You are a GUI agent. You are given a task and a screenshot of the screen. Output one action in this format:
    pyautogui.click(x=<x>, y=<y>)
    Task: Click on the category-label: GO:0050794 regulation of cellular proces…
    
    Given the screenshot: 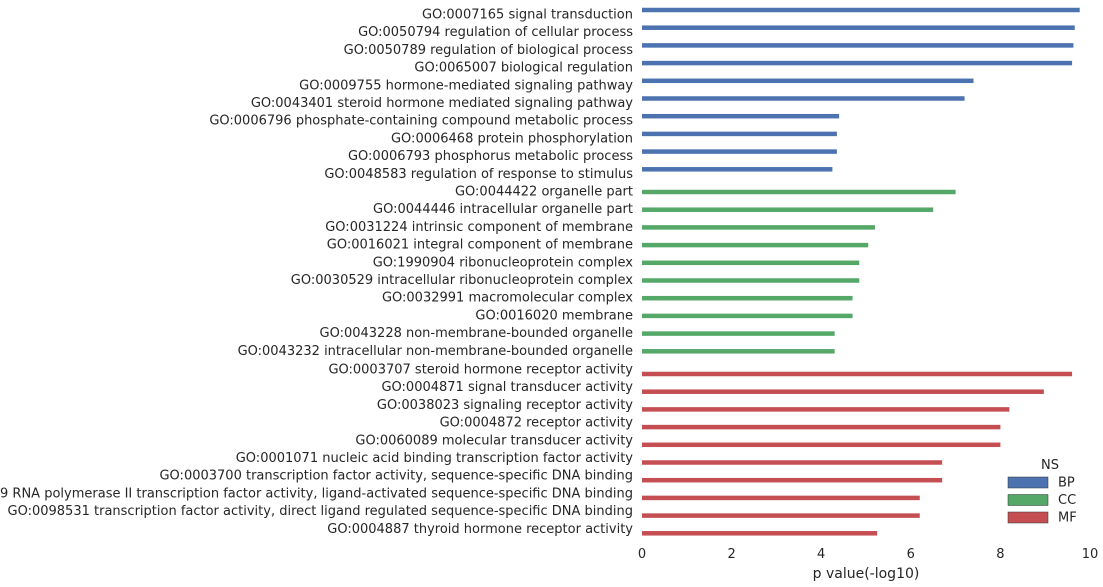 What is the action you would take?
    pyautogui.click(x=495, y=32)
    